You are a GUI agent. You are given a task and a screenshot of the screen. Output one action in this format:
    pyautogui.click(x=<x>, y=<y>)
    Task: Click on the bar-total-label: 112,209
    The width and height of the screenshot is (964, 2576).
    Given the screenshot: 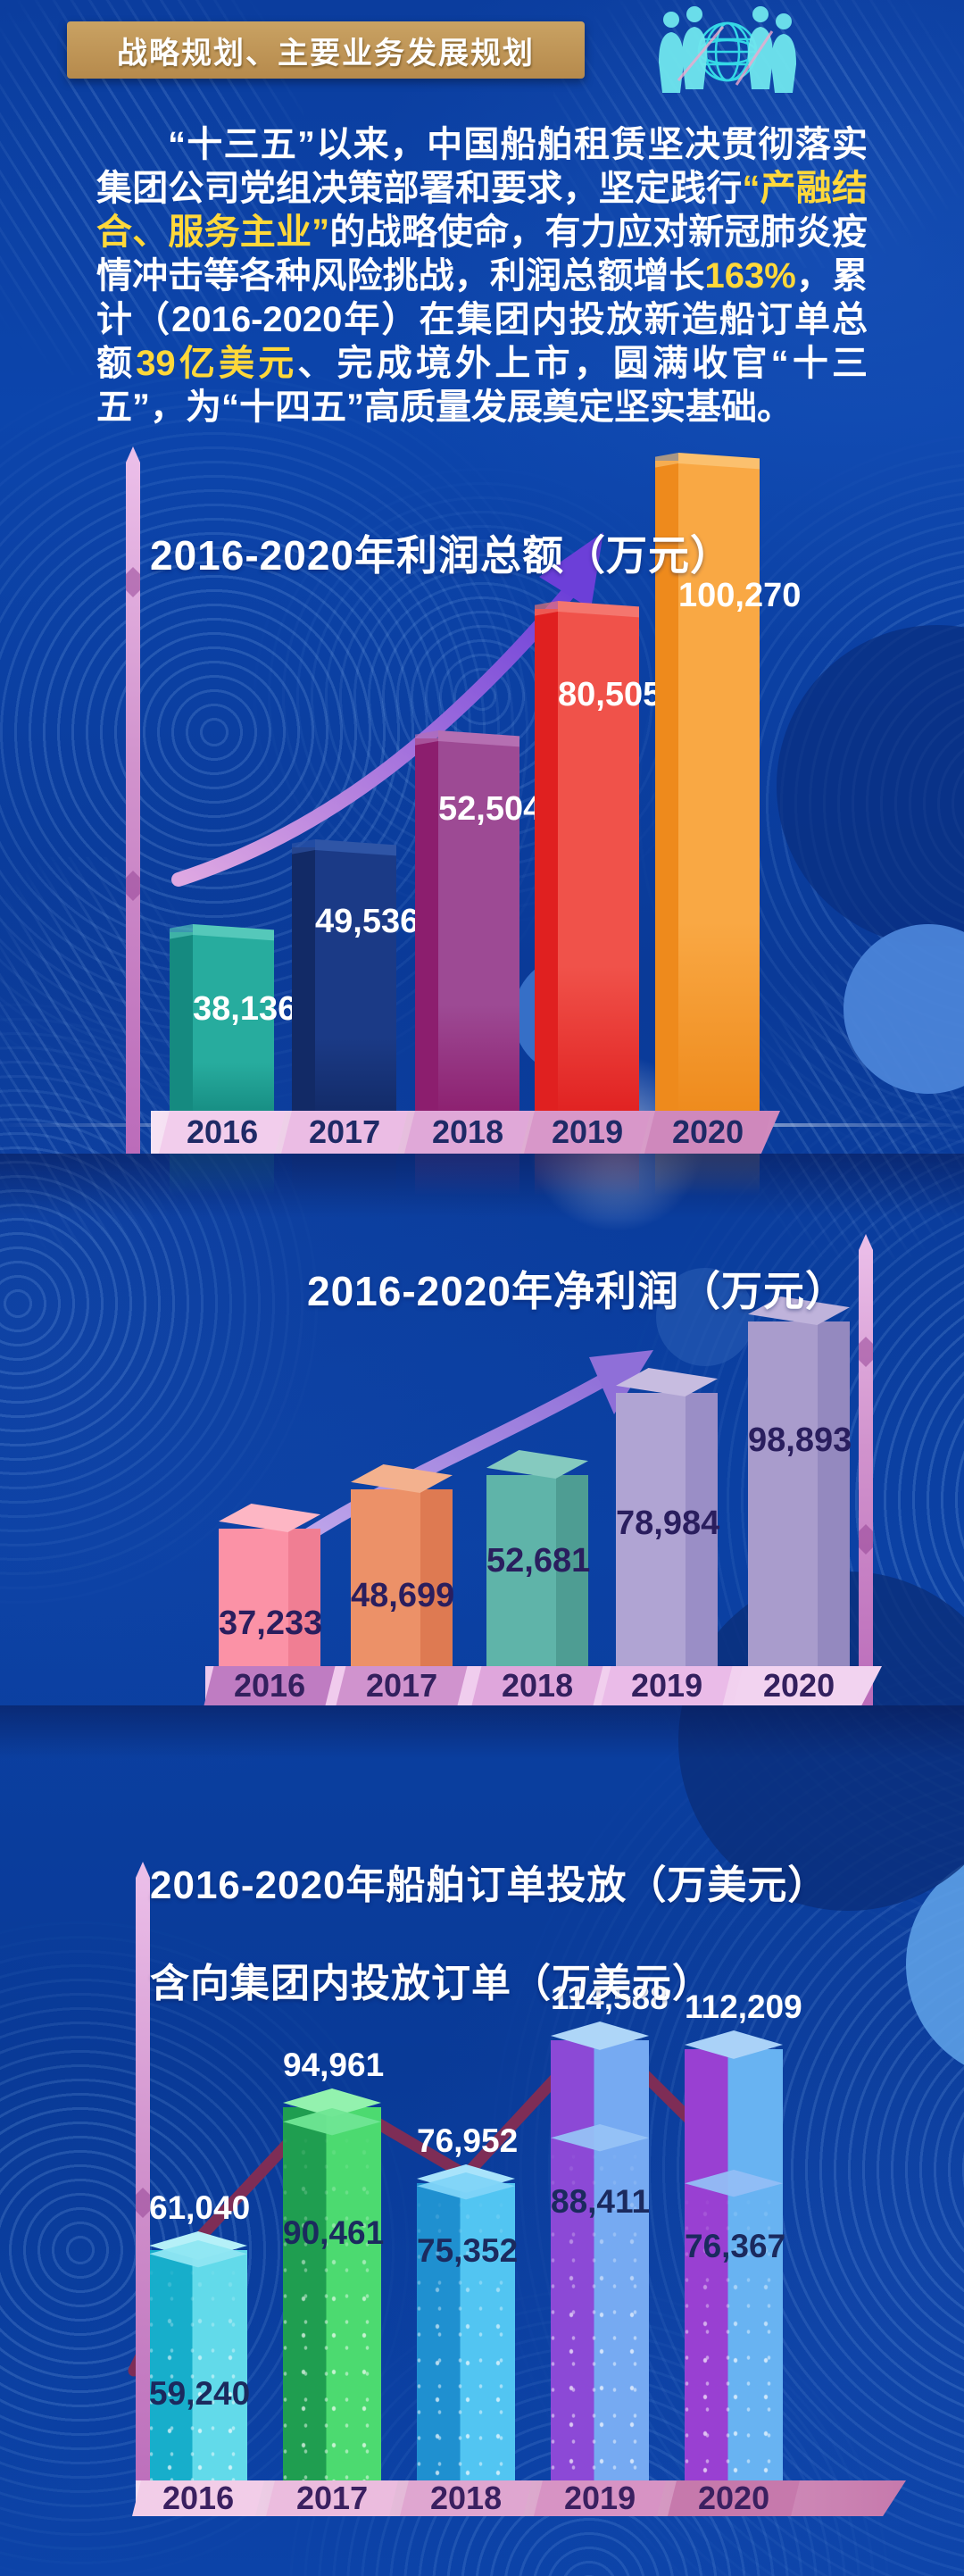 What is the action you would take?
    pyautogui.click(x=743, y=2006)
    